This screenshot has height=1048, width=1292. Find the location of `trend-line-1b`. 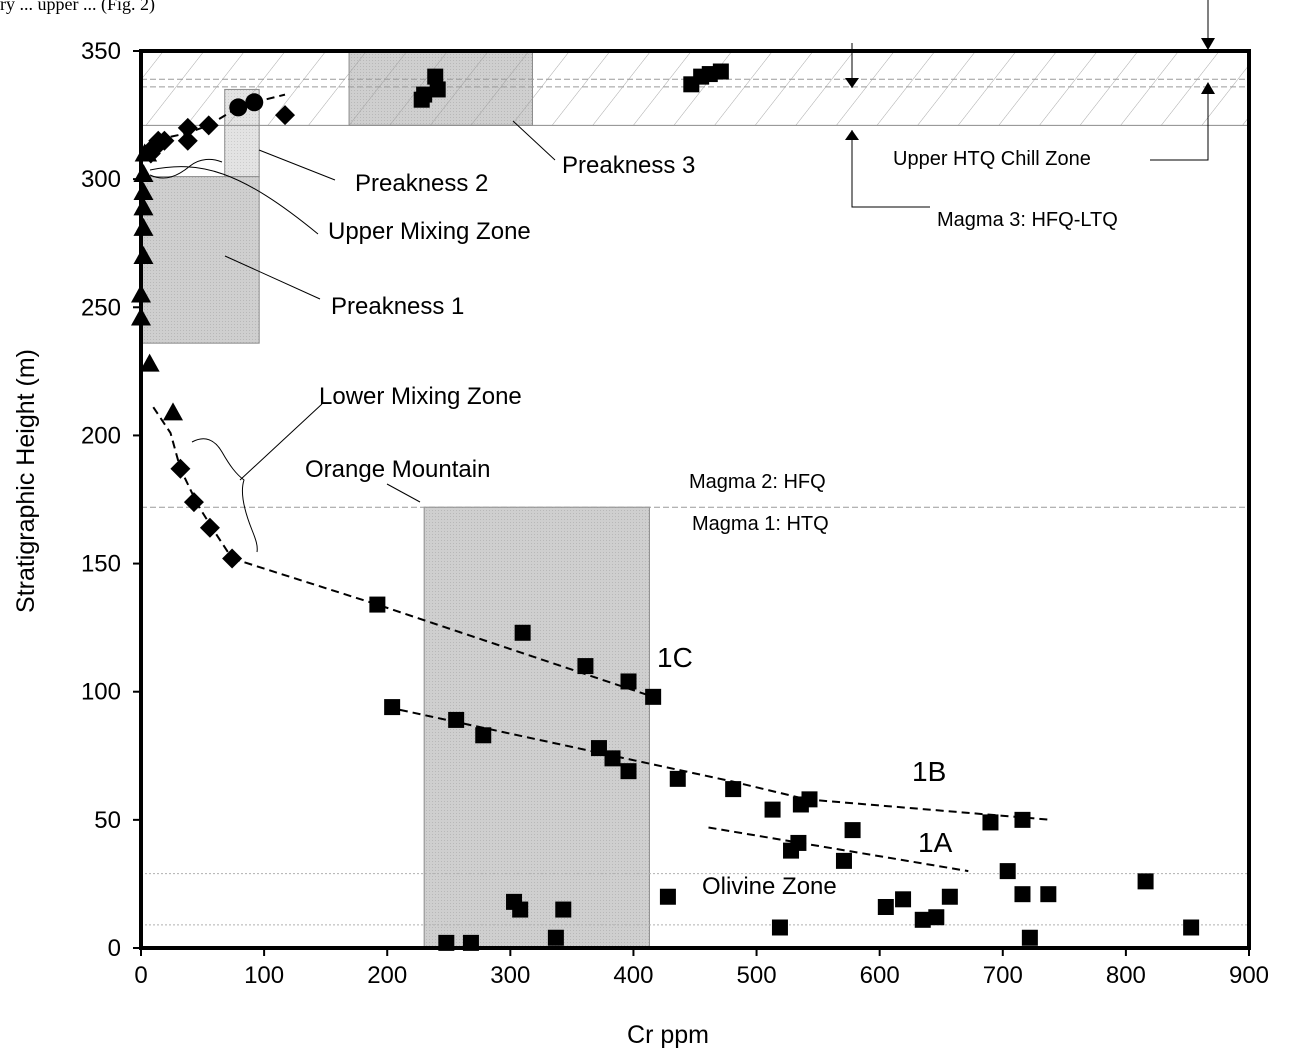

trend-line-1b is located at coordinates (719, 763).